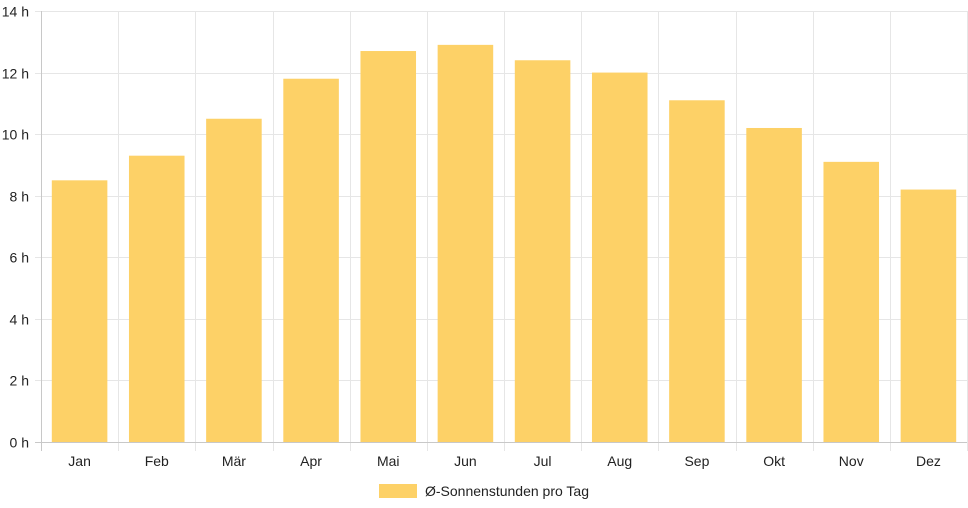 The height and width of the screenshot is (508, 968). What do you see at coordinates (398, 491) in the screenshot?
I see `legend-swatch` at bounding box center [398, 491].